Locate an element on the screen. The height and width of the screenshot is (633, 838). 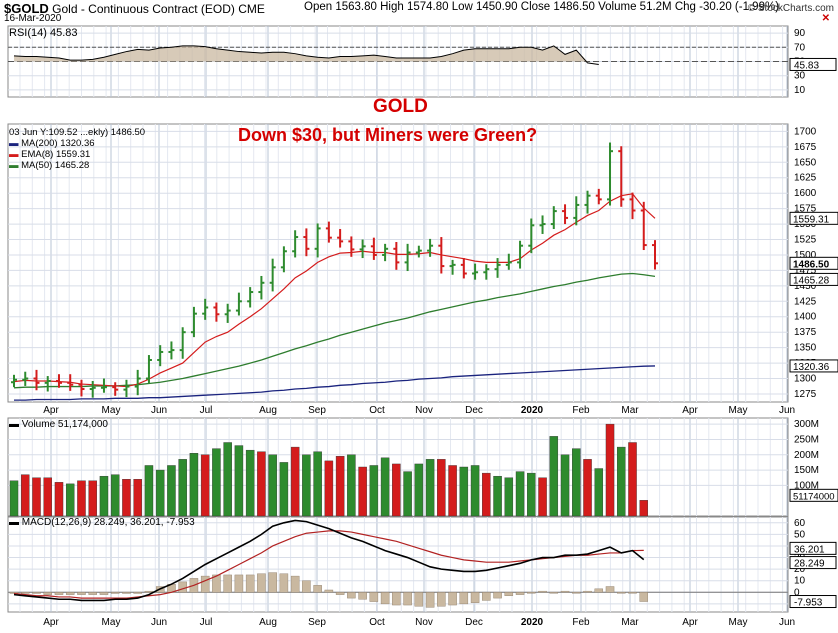
x-tick-label: Mar is located at coordinates (630, 622).